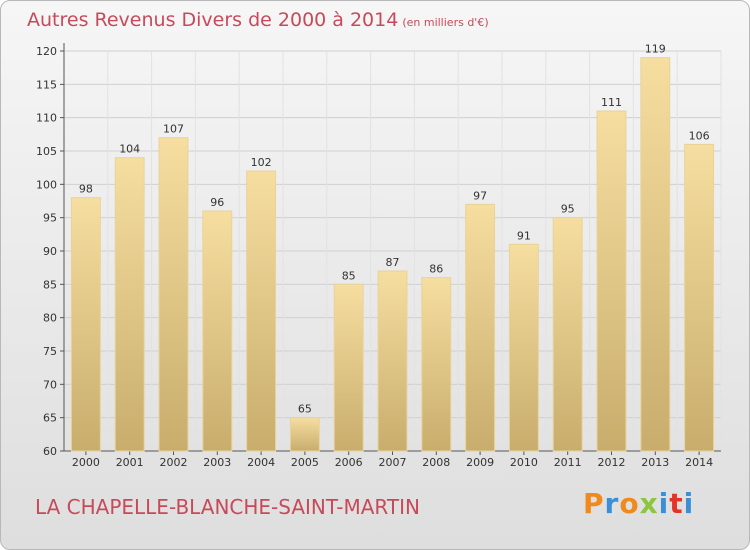  What do you see at coordinates (699, 462) in the screenshot?
I see `x-tick-label: 2014` at bounding box center [699, 462].